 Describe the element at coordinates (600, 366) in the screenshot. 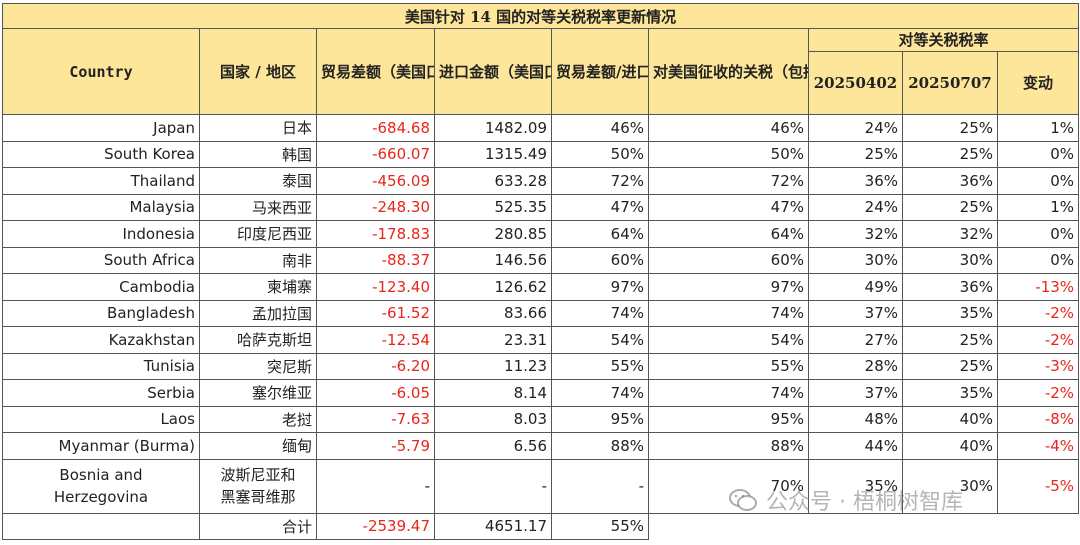

I see `cell-ratio: 55%` at that location.